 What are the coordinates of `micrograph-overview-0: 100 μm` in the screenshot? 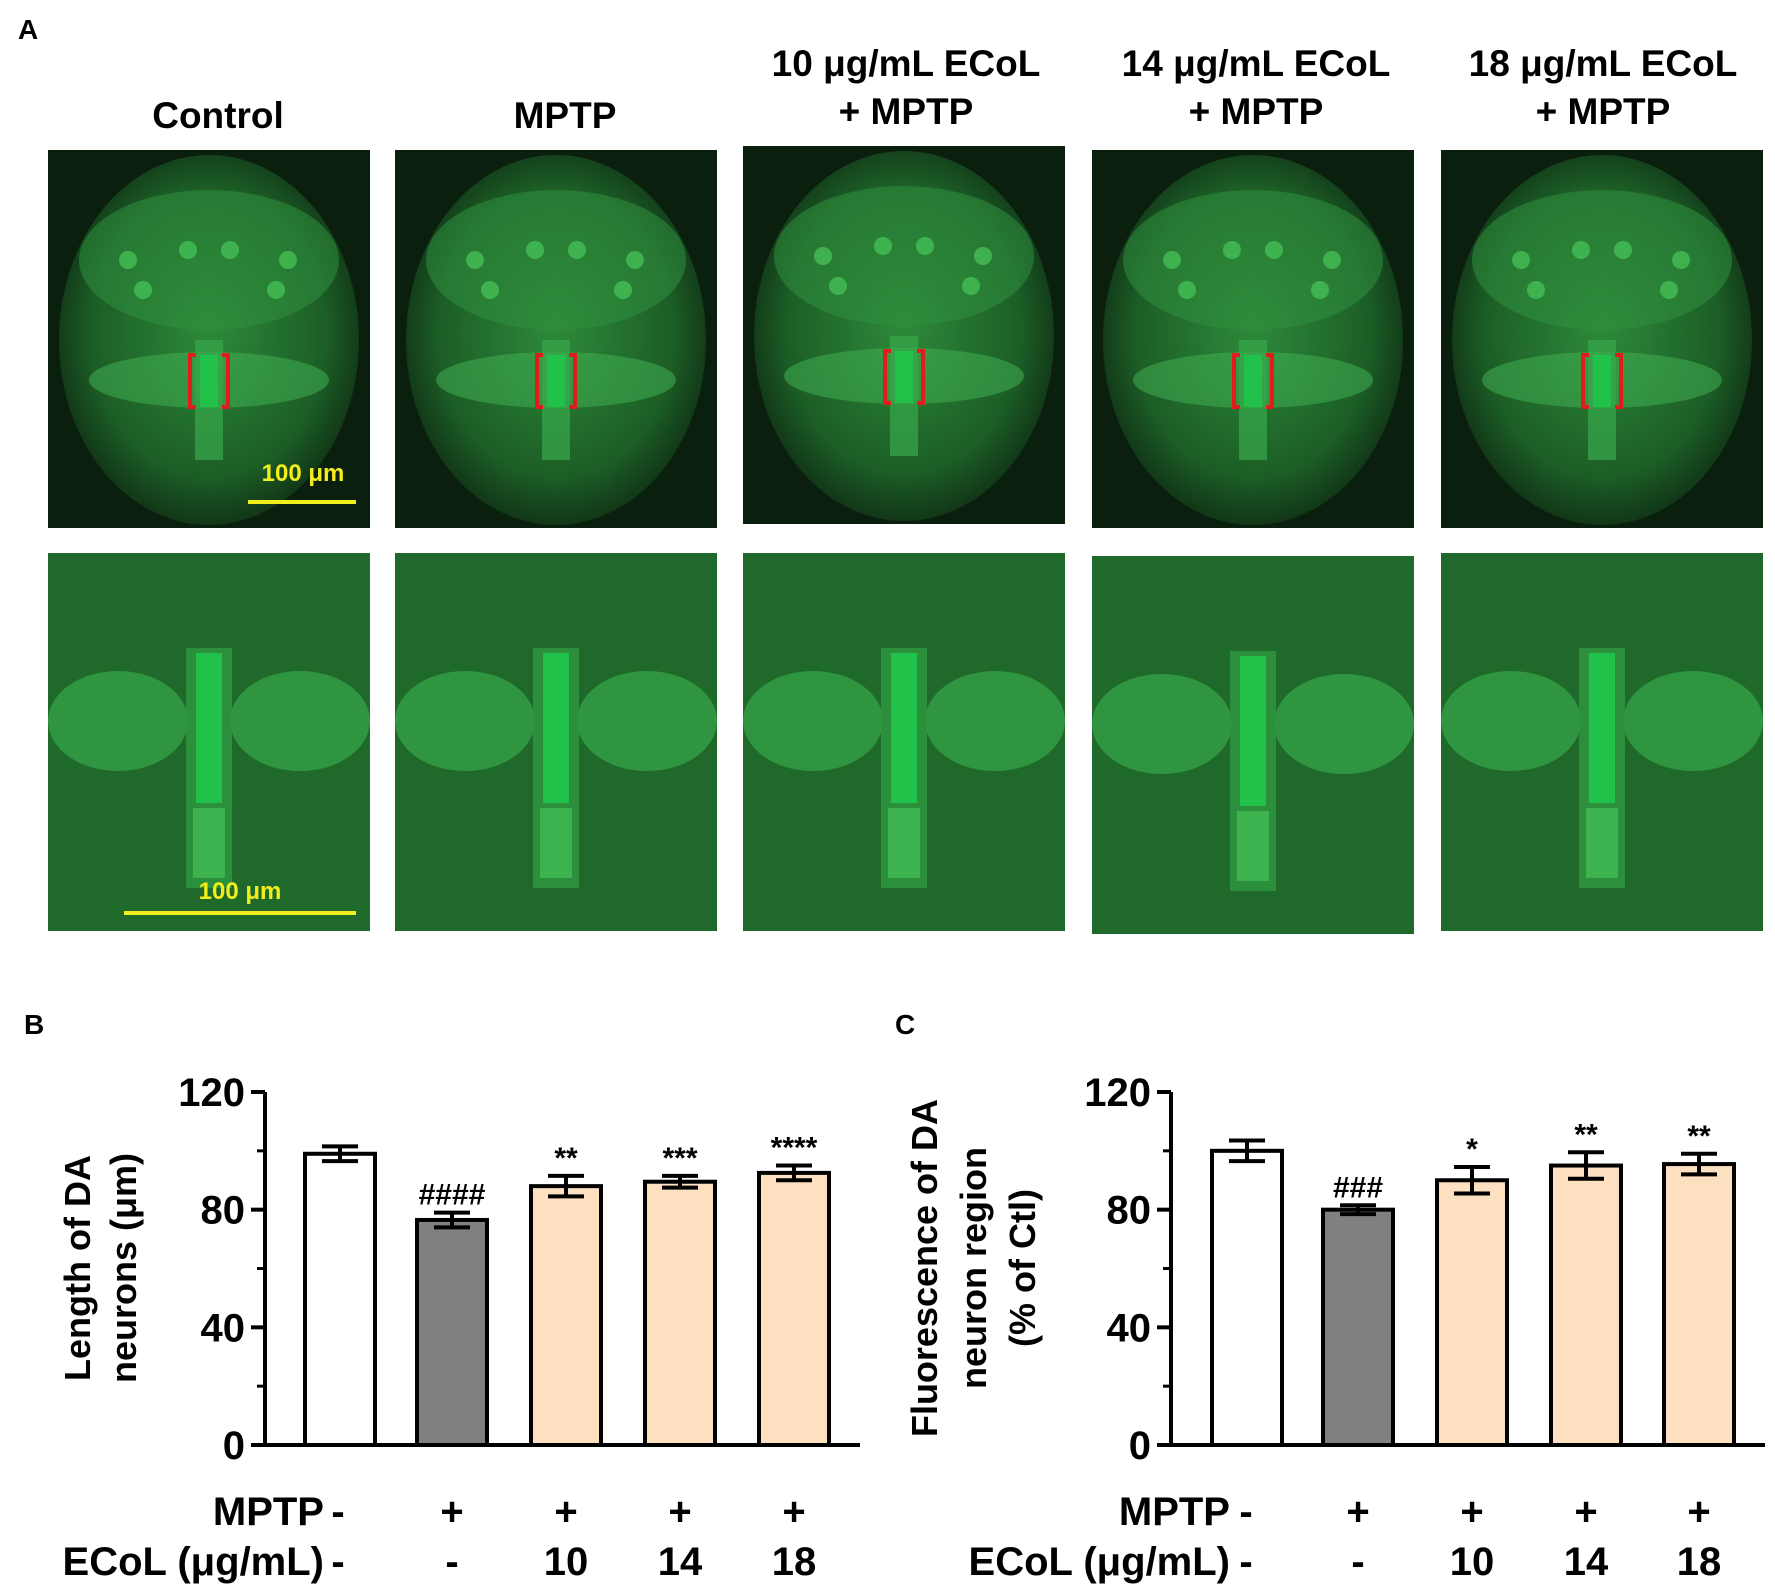 It's located at (209, 339).